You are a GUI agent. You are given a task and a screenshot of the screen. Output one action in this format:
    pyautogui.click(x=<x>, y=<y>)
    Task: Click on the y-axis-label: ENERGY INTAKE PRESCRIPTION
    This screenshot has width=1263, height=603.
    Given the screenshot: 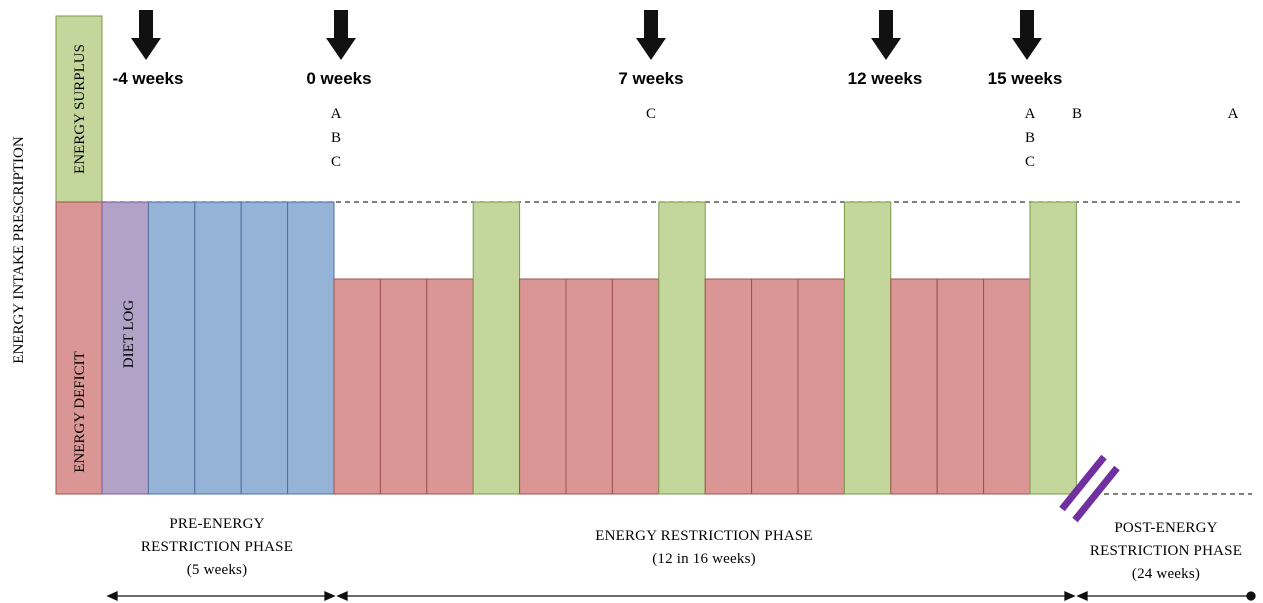 What is the action you would take?
    pyautogui.click(x=19, y=250)
    